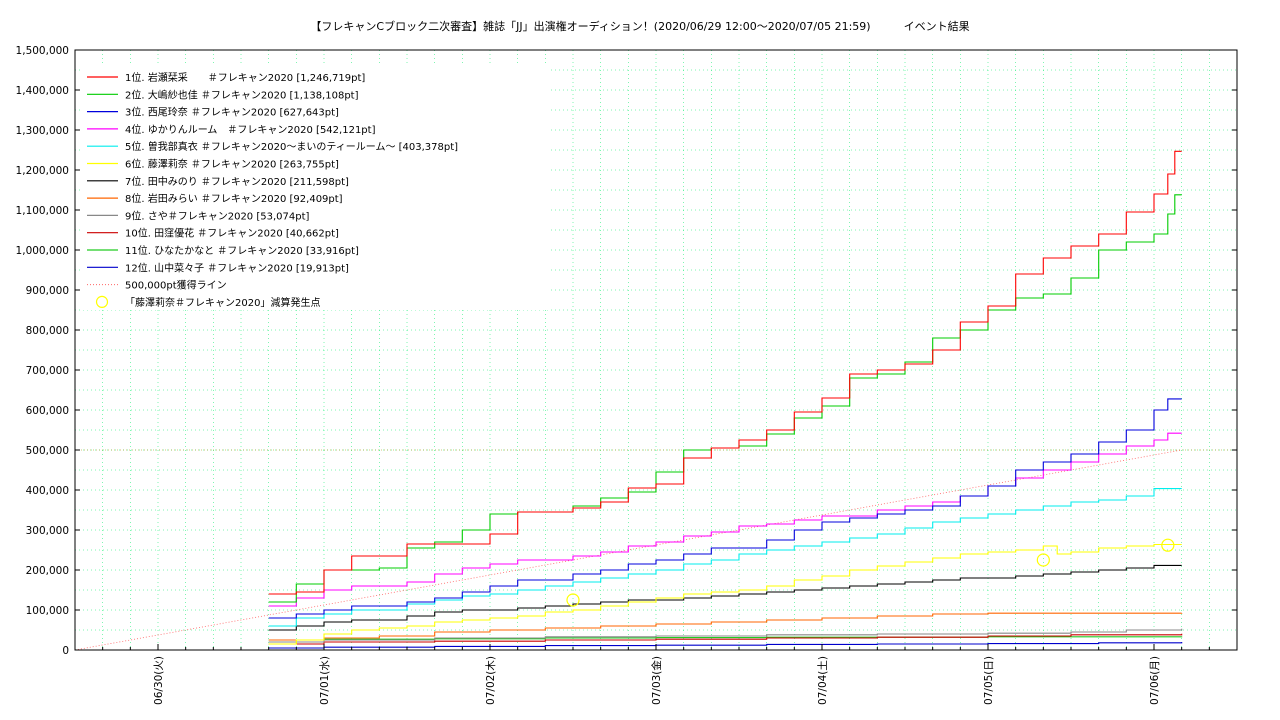 This screenshot has width=1280, height=720. What do you see at coordinates (242, 250) in the screenshot?
I see `legend-label: 11位. ひなたかなと ＃フレキャン2020 [33,916pt]` at bounding box center [242, 250].